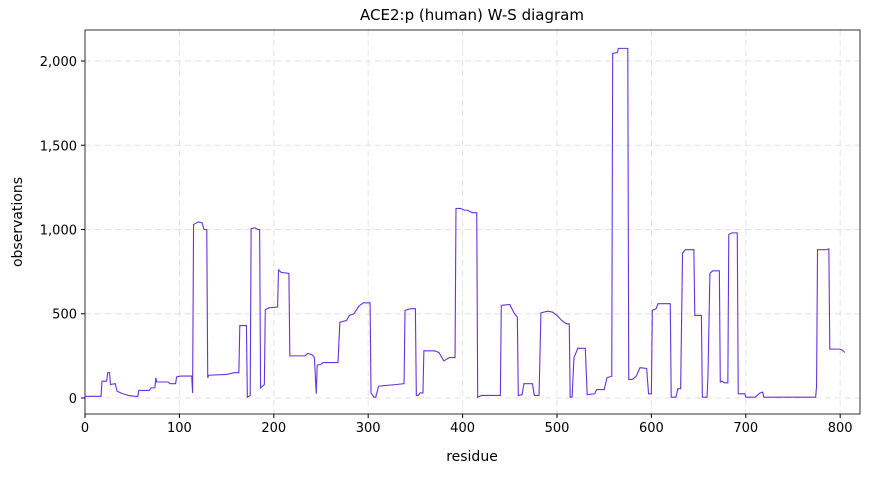 Image resolution: width=869 pixels, height=478 pixels. What do you see at coordinates (58, 62) in the screenshot?
I see `y-tick-label: 2,000` at bounding box center [58, 62].